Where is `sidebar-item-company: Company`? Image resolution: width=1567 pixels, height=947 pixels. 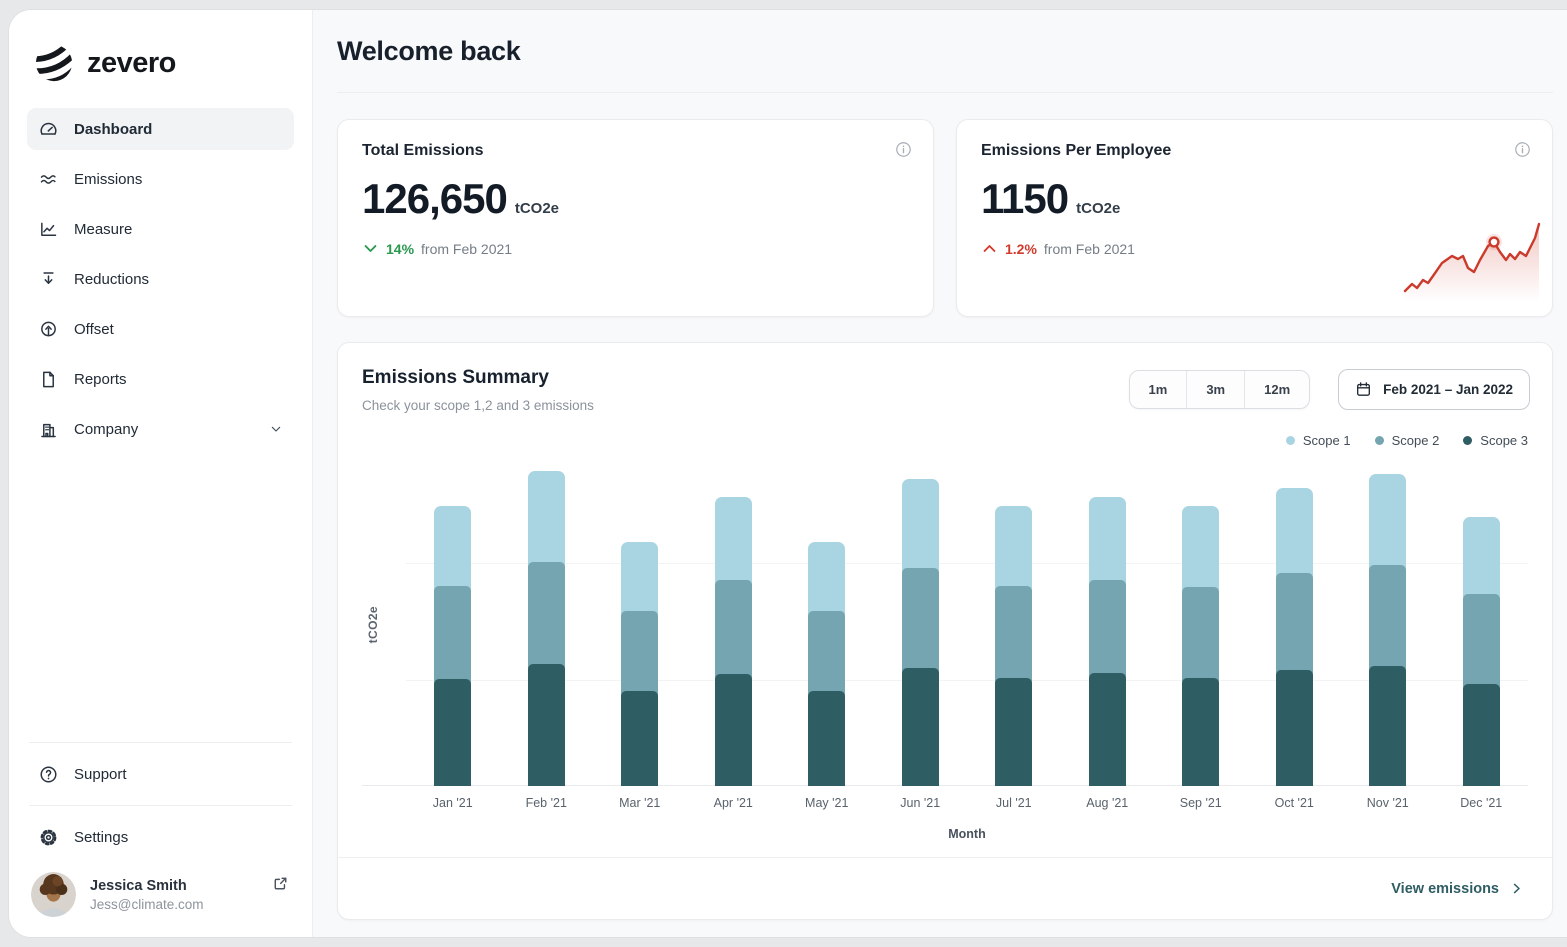 sidebar-item-company: Company is located at coordinates (160, 429).